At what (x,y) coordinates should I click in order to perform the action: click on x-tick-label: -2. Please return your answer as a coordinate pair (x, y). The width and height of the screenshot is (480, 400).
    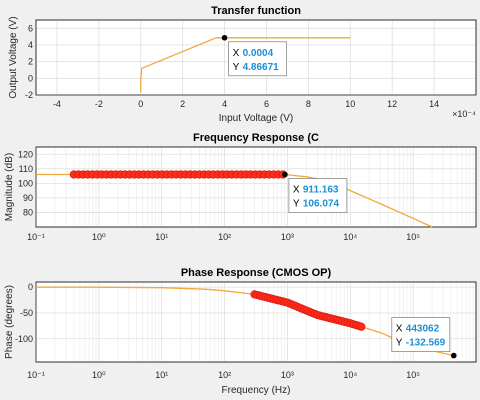
    Looking at the image, I should click on (99, 104).